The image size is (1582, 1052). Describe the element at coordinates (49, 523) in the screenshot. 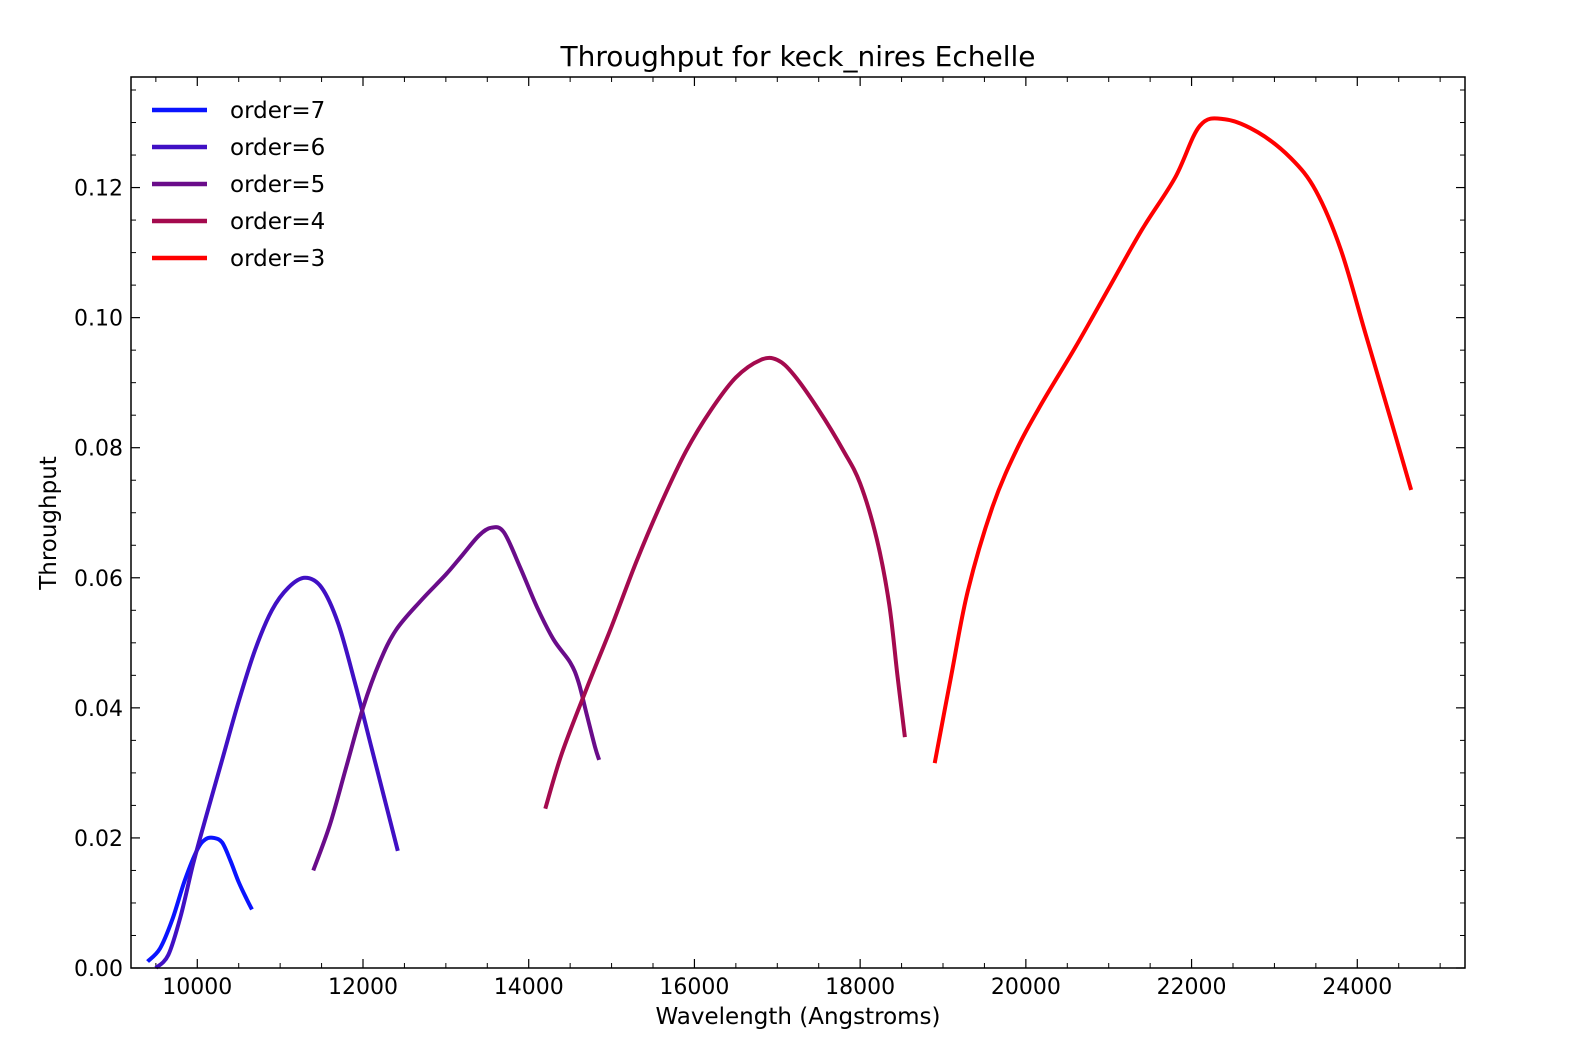

I see `y-axis-label: Throughput` at that location.